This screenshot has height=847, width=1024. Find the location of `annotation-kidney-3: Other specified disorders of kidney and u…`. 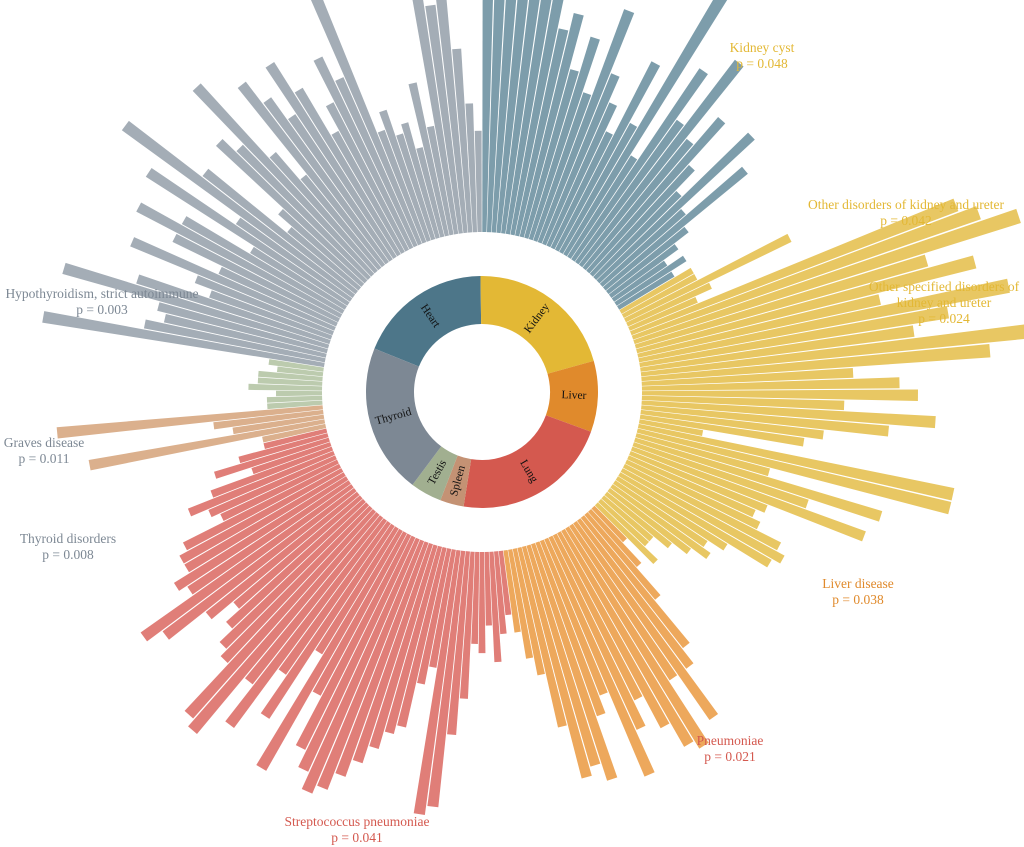

annotation-kidney-3: Other specified disorders of kidney and u… is located at coordinates (944, 302).